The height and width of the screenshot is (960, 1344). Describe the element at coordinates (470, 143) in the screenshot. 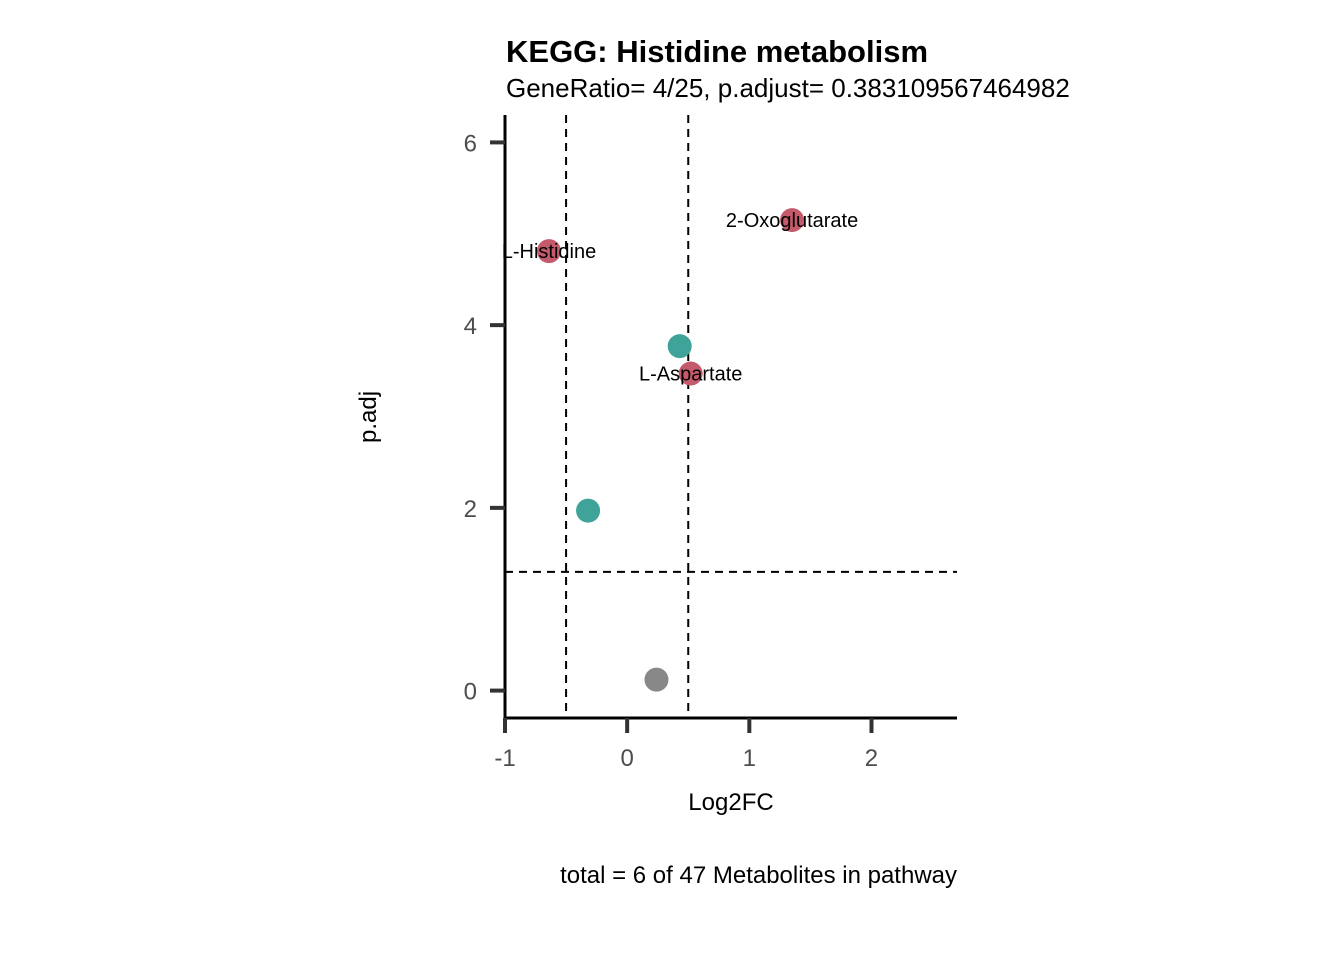

I see `y-tick-label: 6` at that location.